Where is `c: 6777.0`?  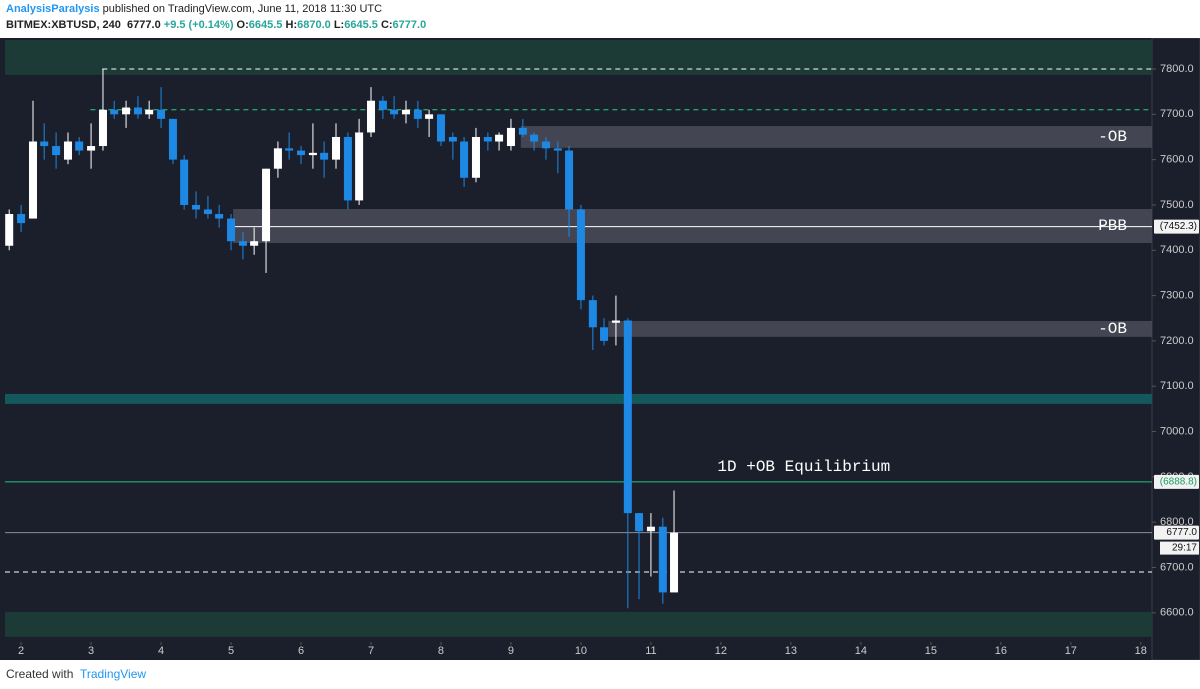
c: 6777.0 is located at coordinates (409, 25).